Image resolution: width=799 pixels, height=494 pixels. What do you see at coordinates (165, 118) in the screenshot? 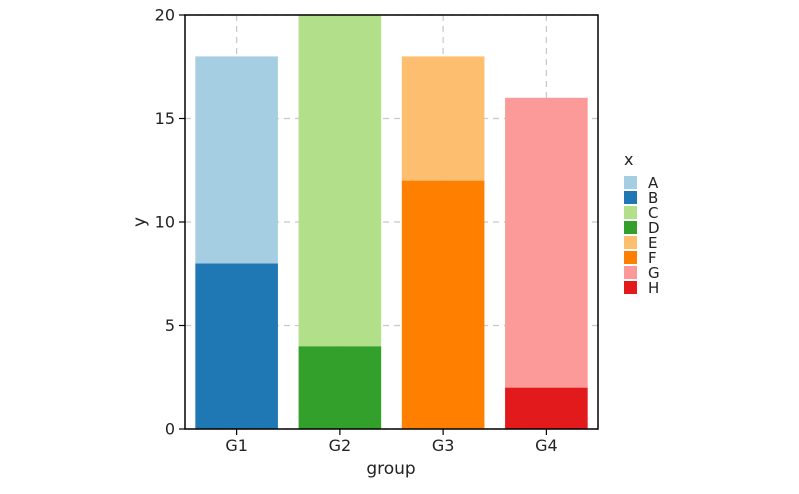
I see `y-tick-label: 15` at bounding box center [165, 118].